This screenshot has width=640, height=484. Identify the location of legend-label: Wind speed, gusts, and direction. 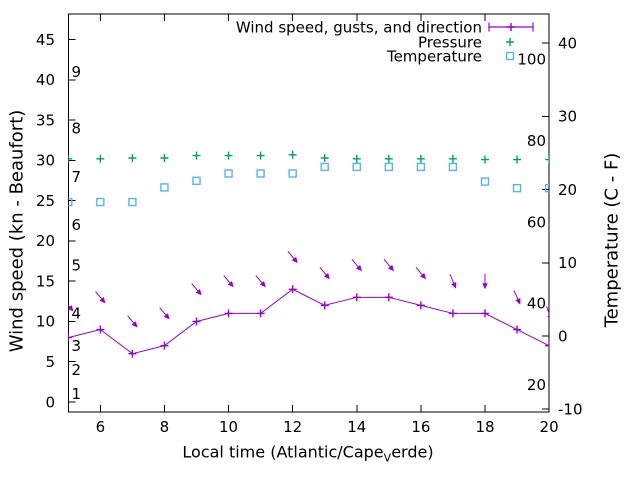
(359, 27).